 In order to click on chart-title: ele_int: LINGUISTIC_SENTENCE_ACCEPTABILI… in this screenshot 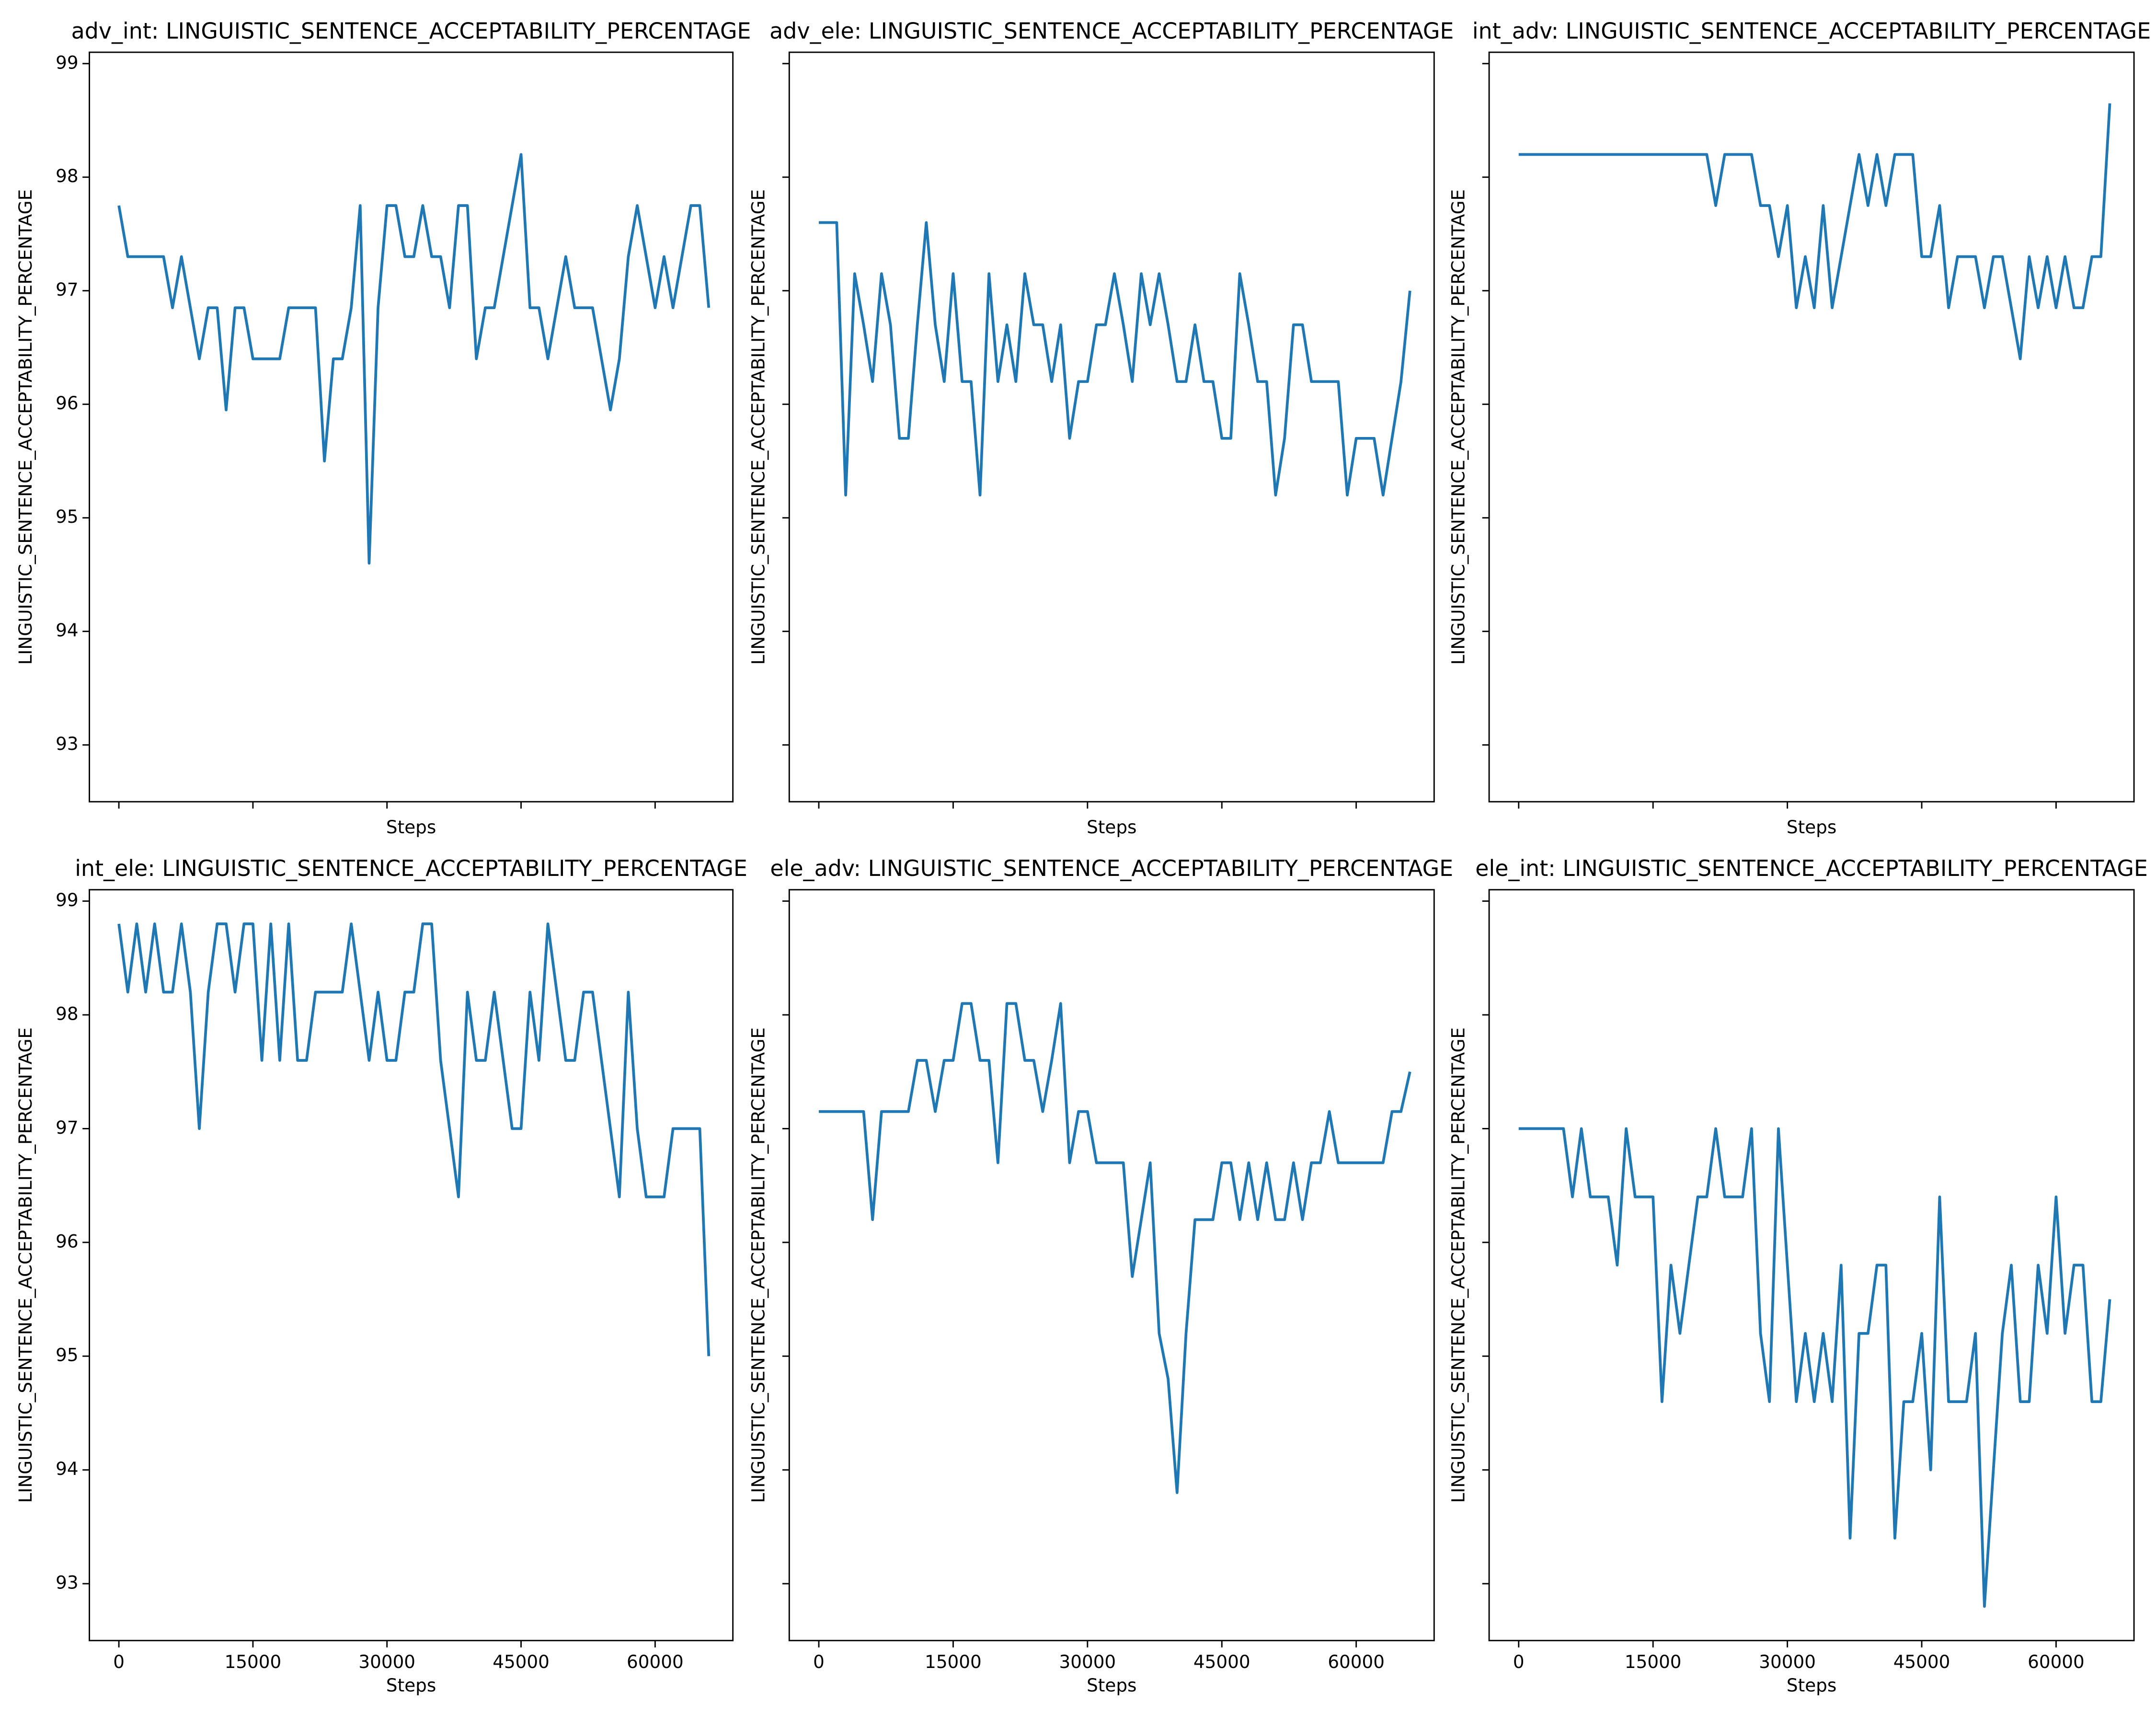, I will do `click(1811, 868)`.